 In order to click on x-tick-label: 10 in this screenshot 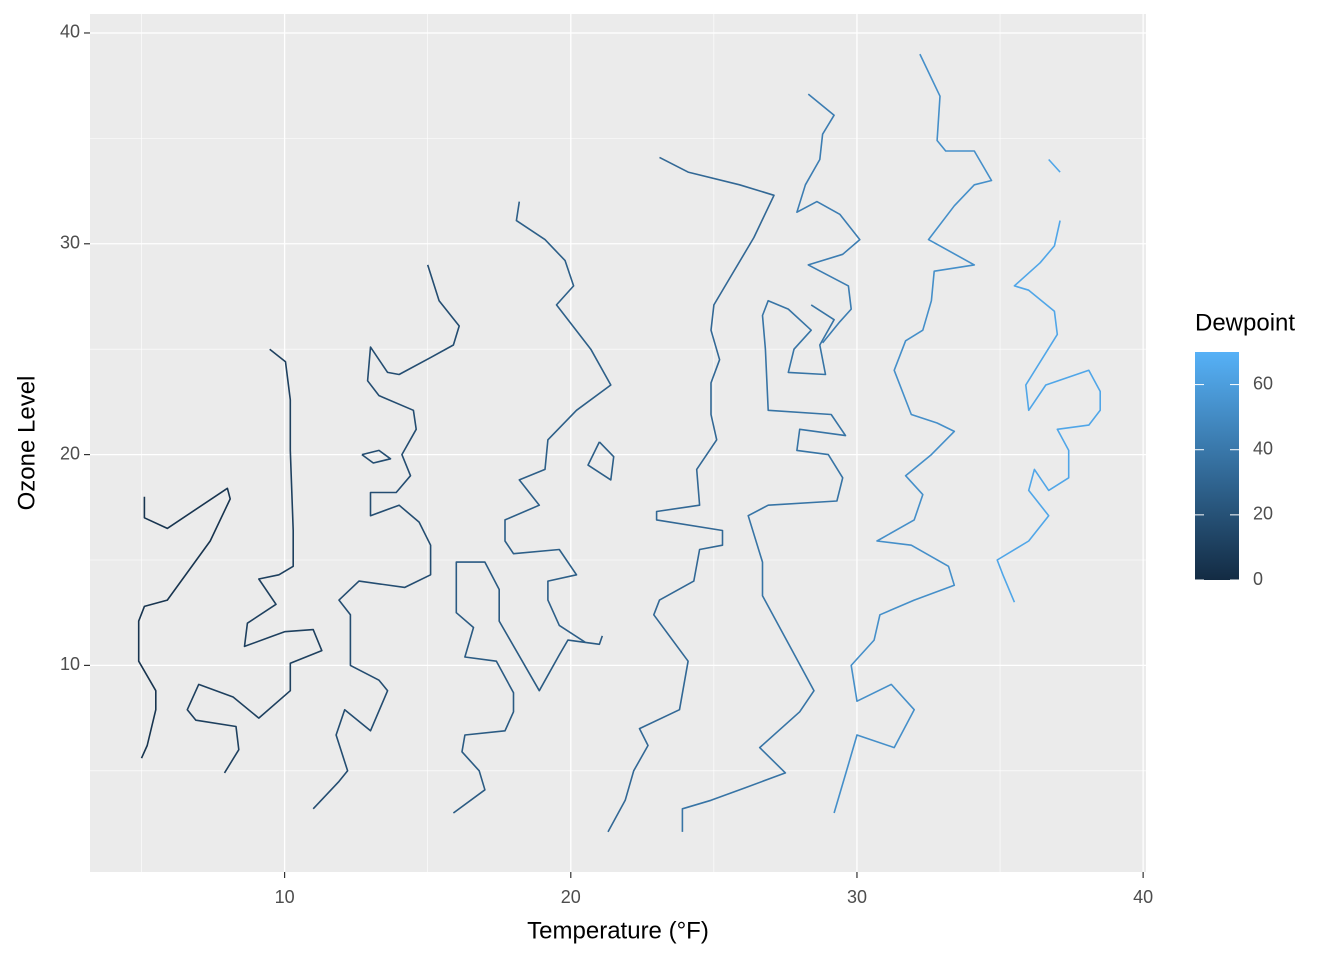, I will do `click(285, 897)`.